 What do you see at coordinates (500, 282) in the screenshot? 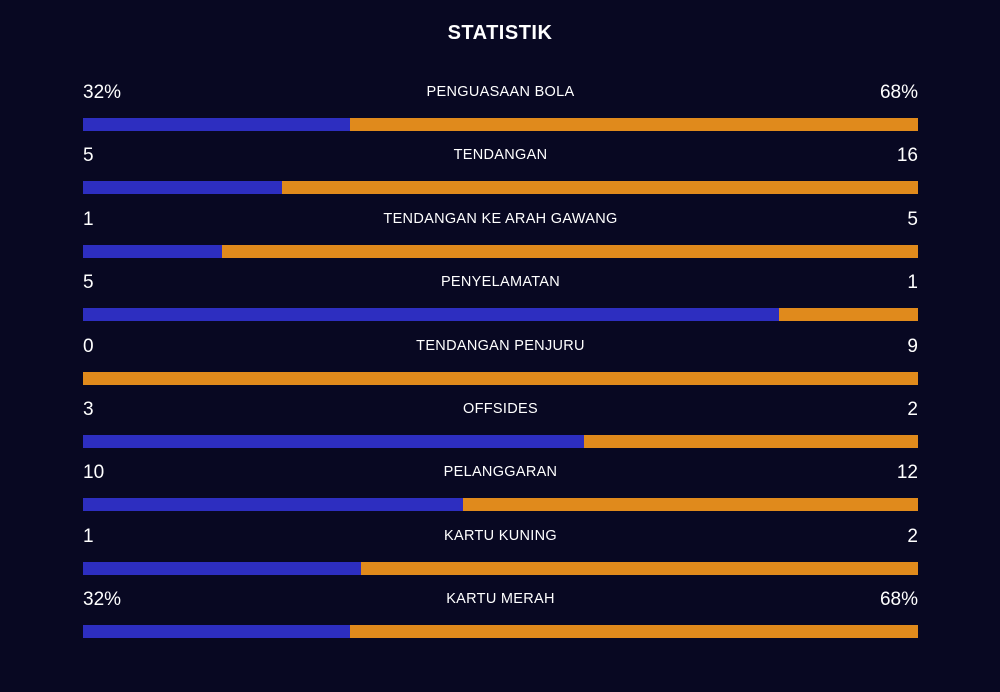
I see `stat-label: PENYELAMATAN` at bounding box center [500, 282].